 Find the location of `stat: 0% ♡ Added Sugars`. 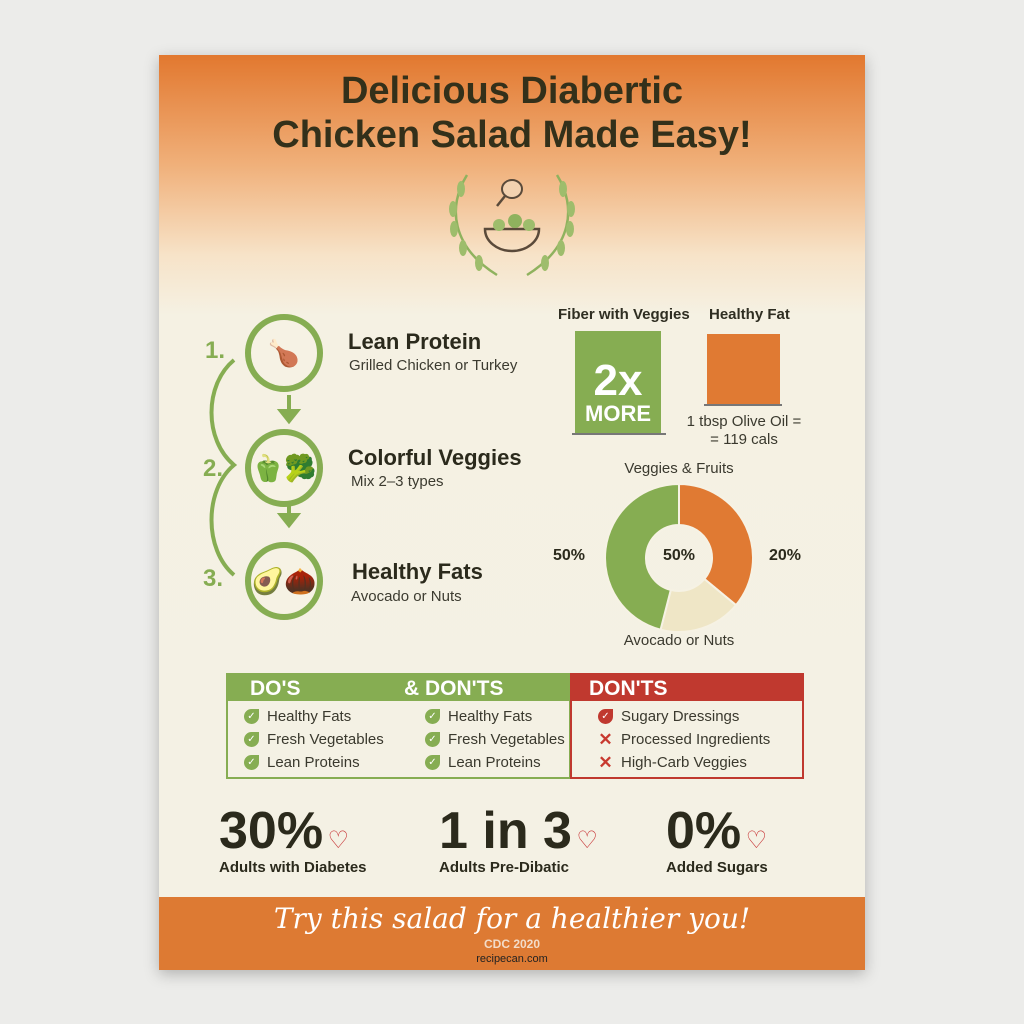

stat: 0% ♡ Added Sugars is located at coordinates (717, 839).